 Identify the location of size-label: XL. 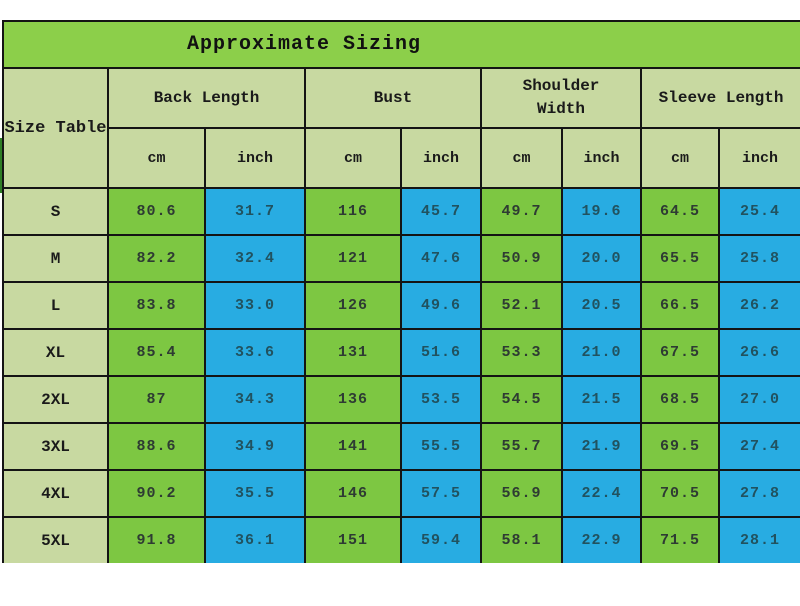
(55, 352).